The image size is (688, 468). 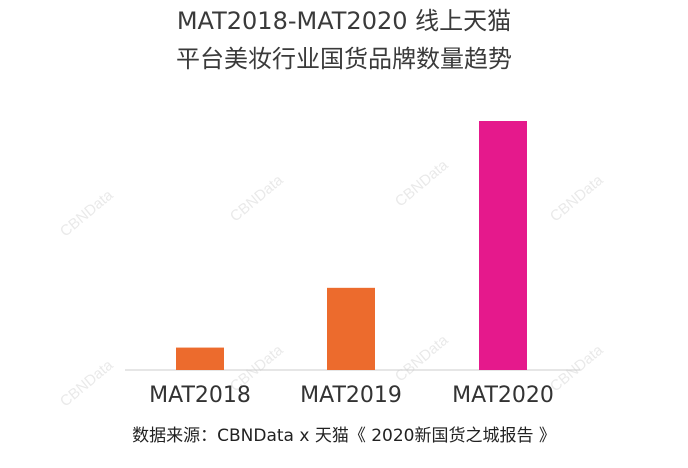 I want to click on bar-mat2019, so click(x=351, y=328).